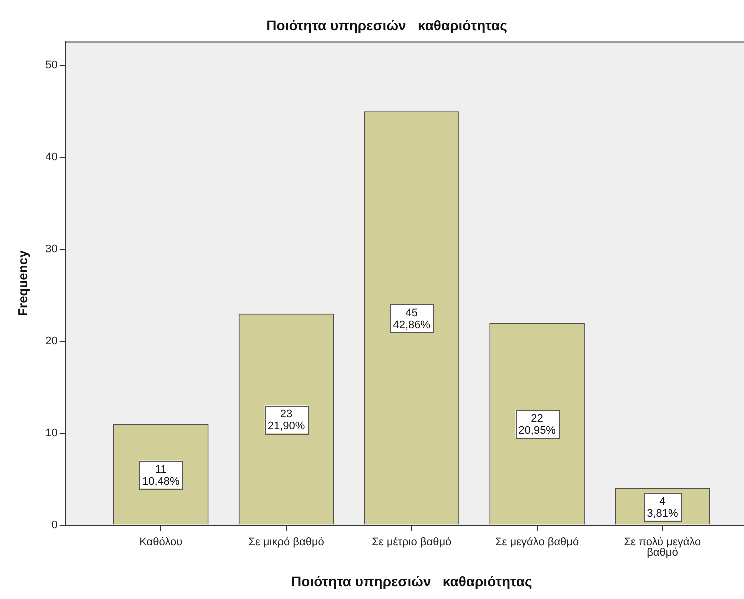  I want to click on x-tick-label: Σε μέτριο βαθμό, so click(412, 542).